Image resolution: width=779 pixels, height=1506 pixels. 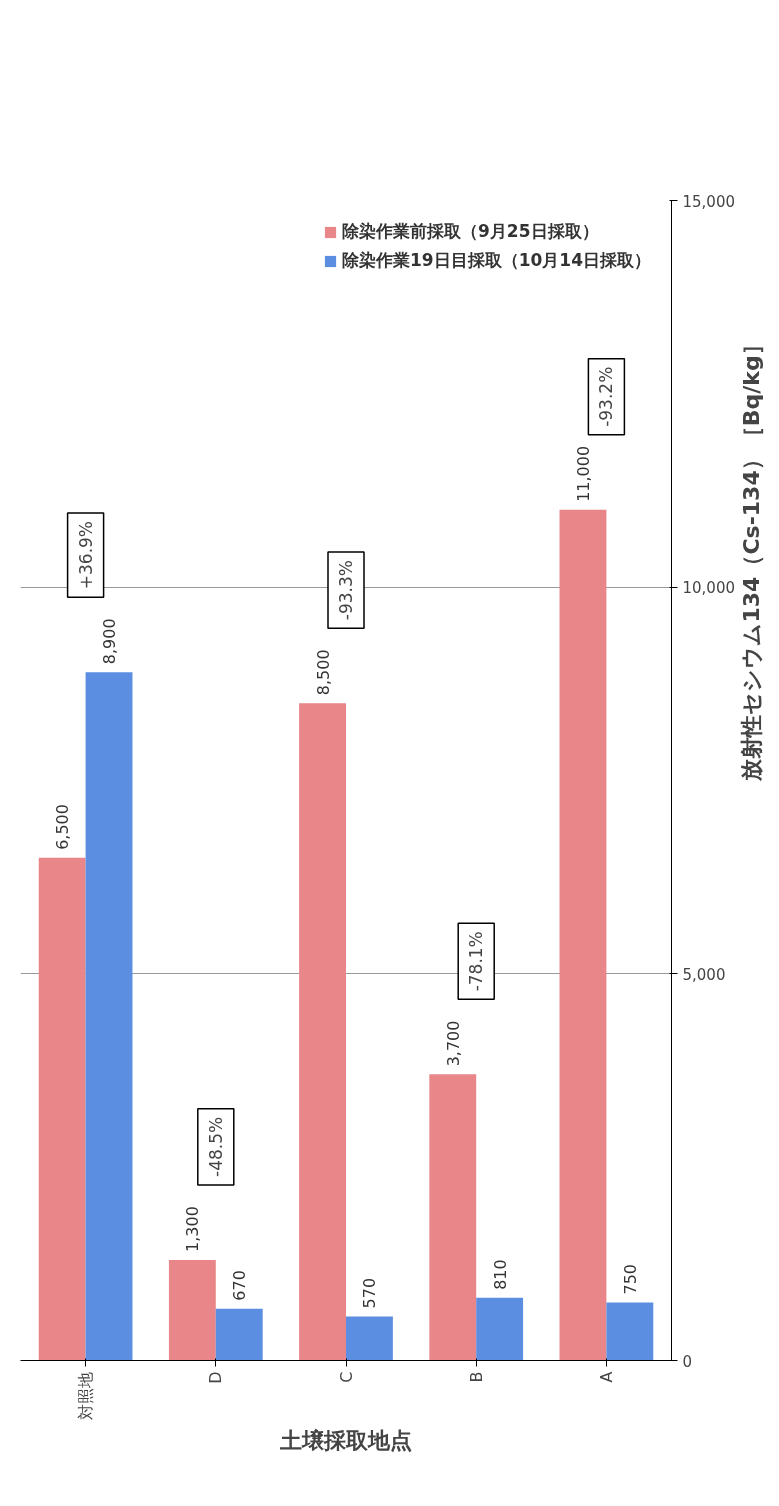 What do you see at coordinates (86, 1395) in the screenshot?
I see `x-tick-label: 対照地` at bounding box center [86, 1395].